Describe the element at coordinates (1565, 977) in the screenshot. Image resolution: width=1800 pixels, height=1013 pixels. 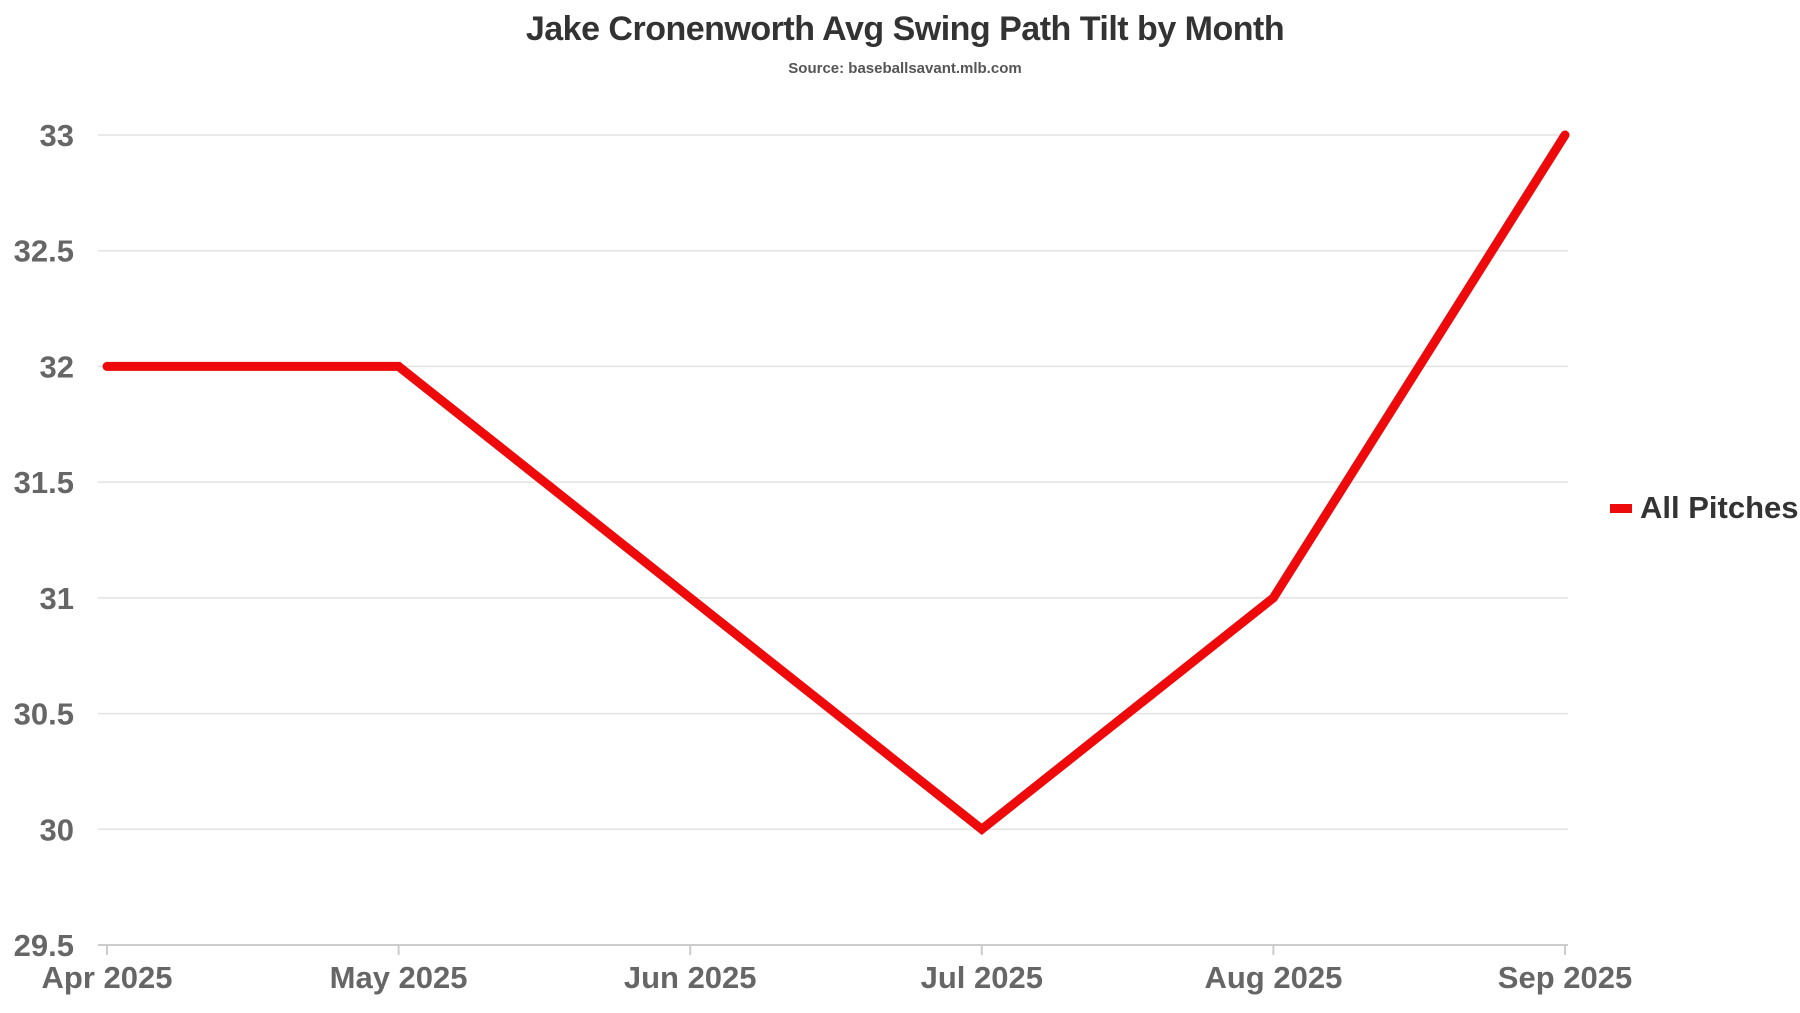
I see `x-tick-label: Sep 2025` at that location.